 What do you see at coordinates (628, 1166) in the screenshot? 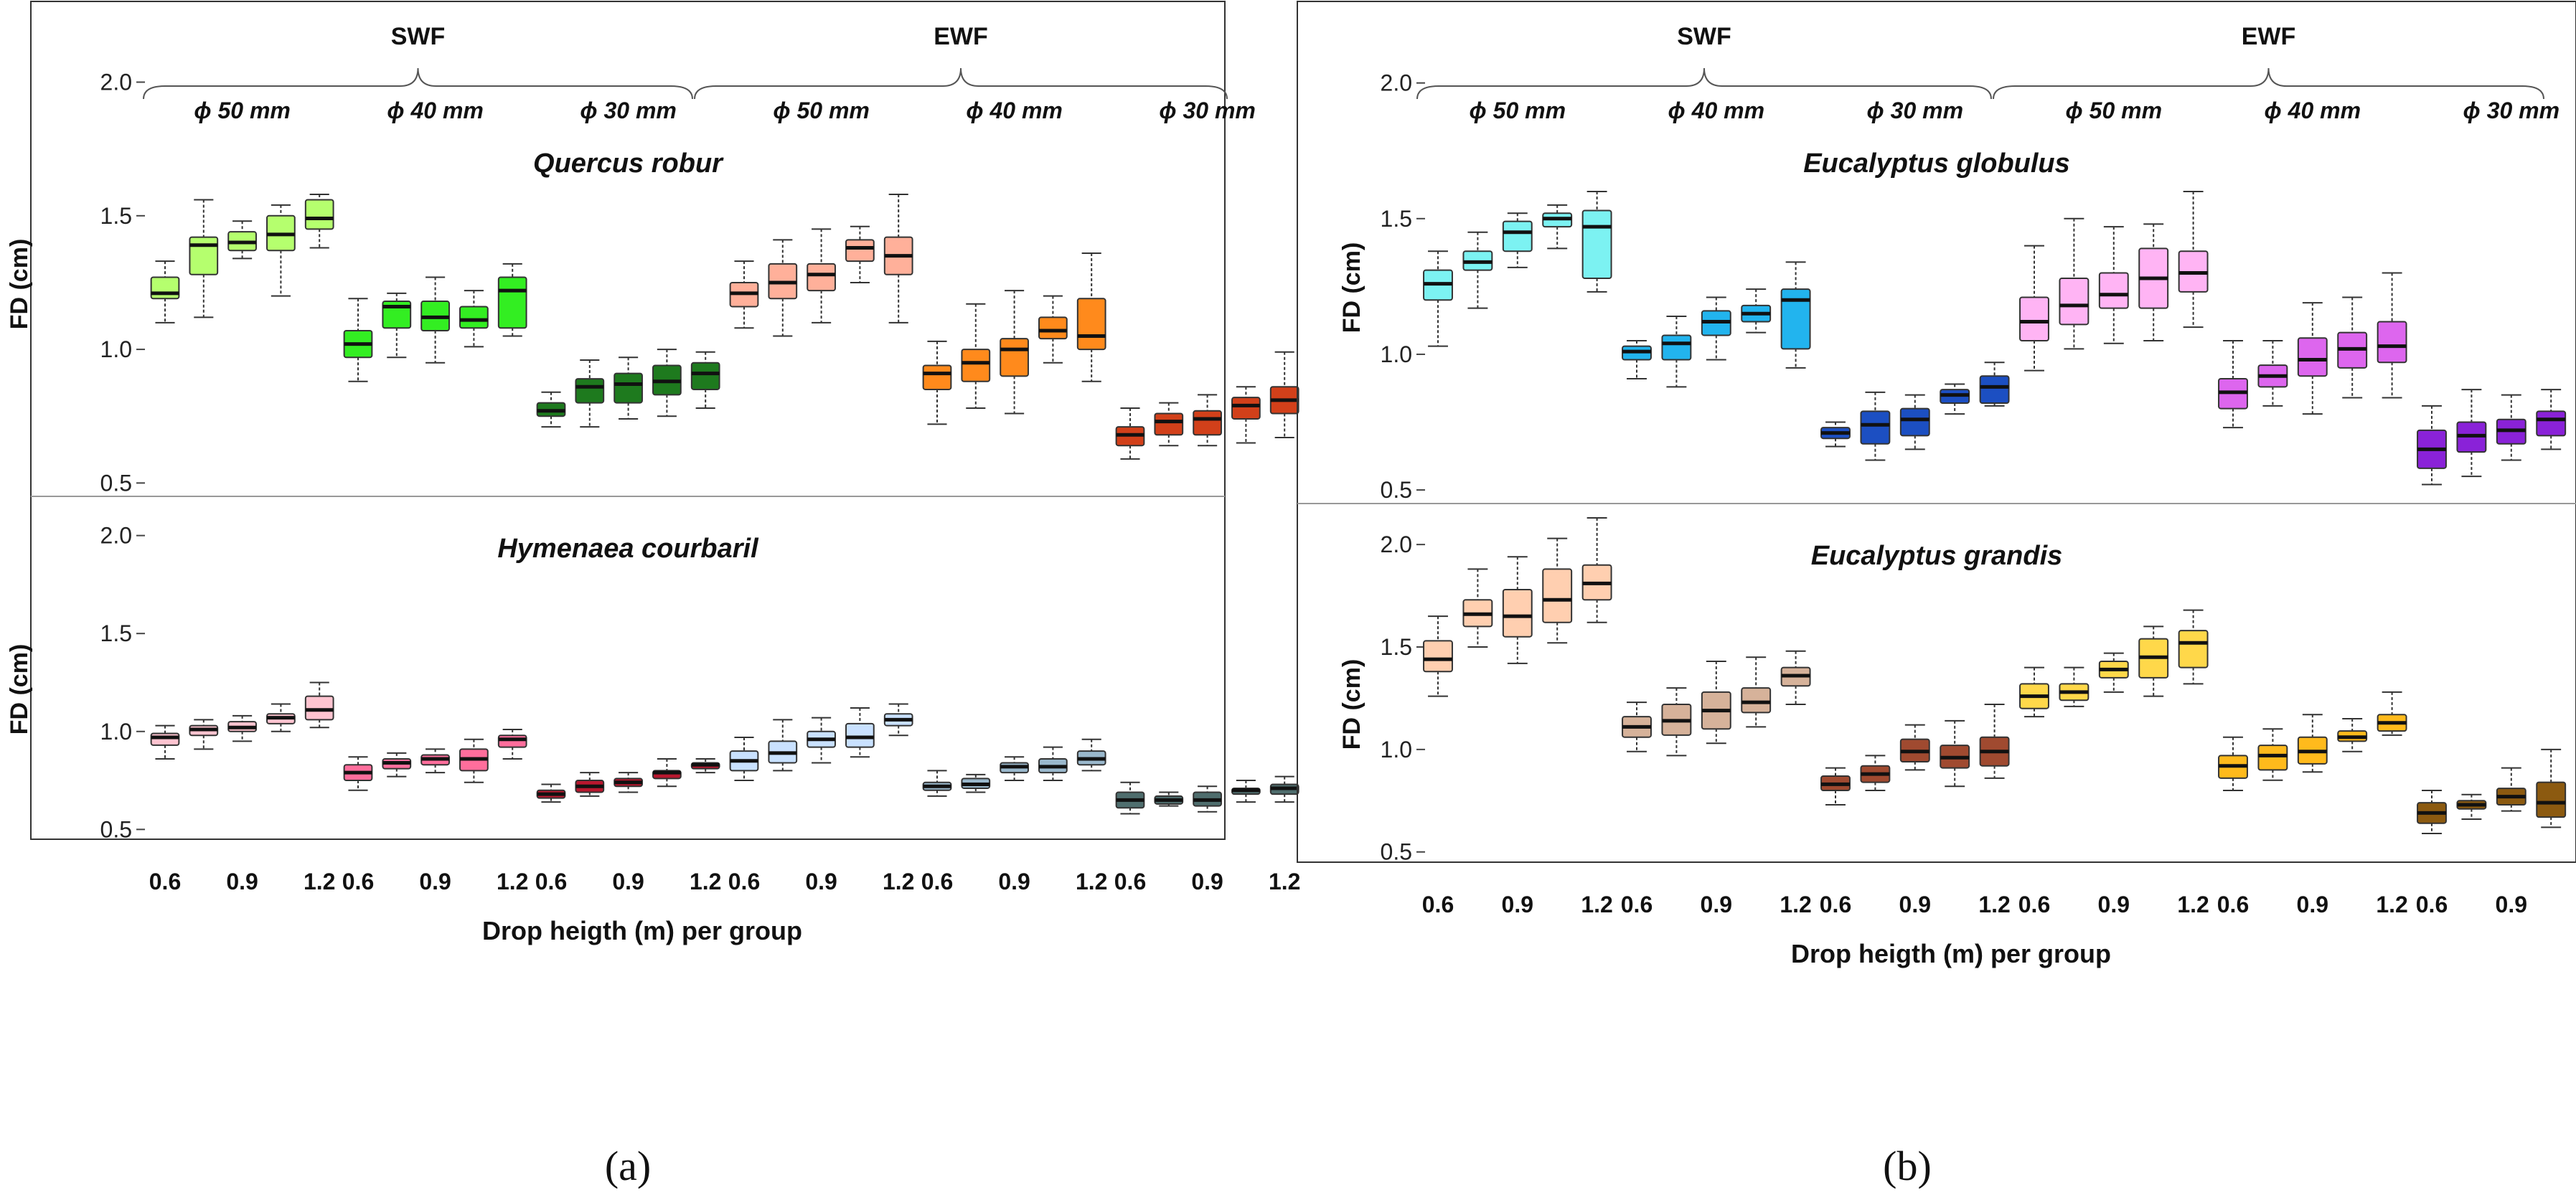
I see `panel-letter: (a)` at bounding box center [628, 1166].